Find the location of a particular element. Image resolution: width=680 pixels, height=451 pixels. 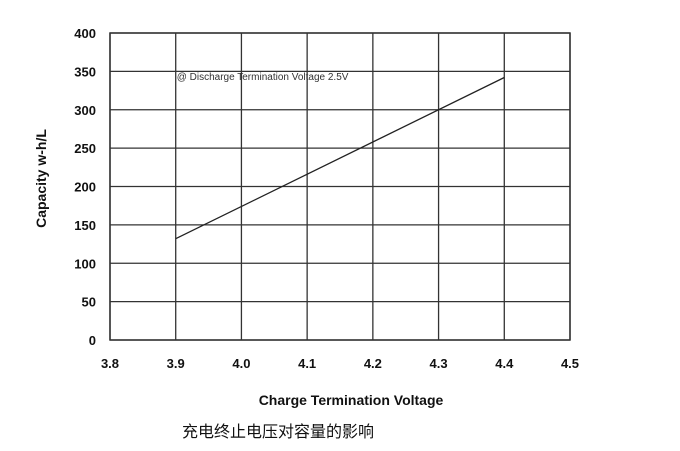

x-tick-label: 4.4 is located at coordinates (504, 363).